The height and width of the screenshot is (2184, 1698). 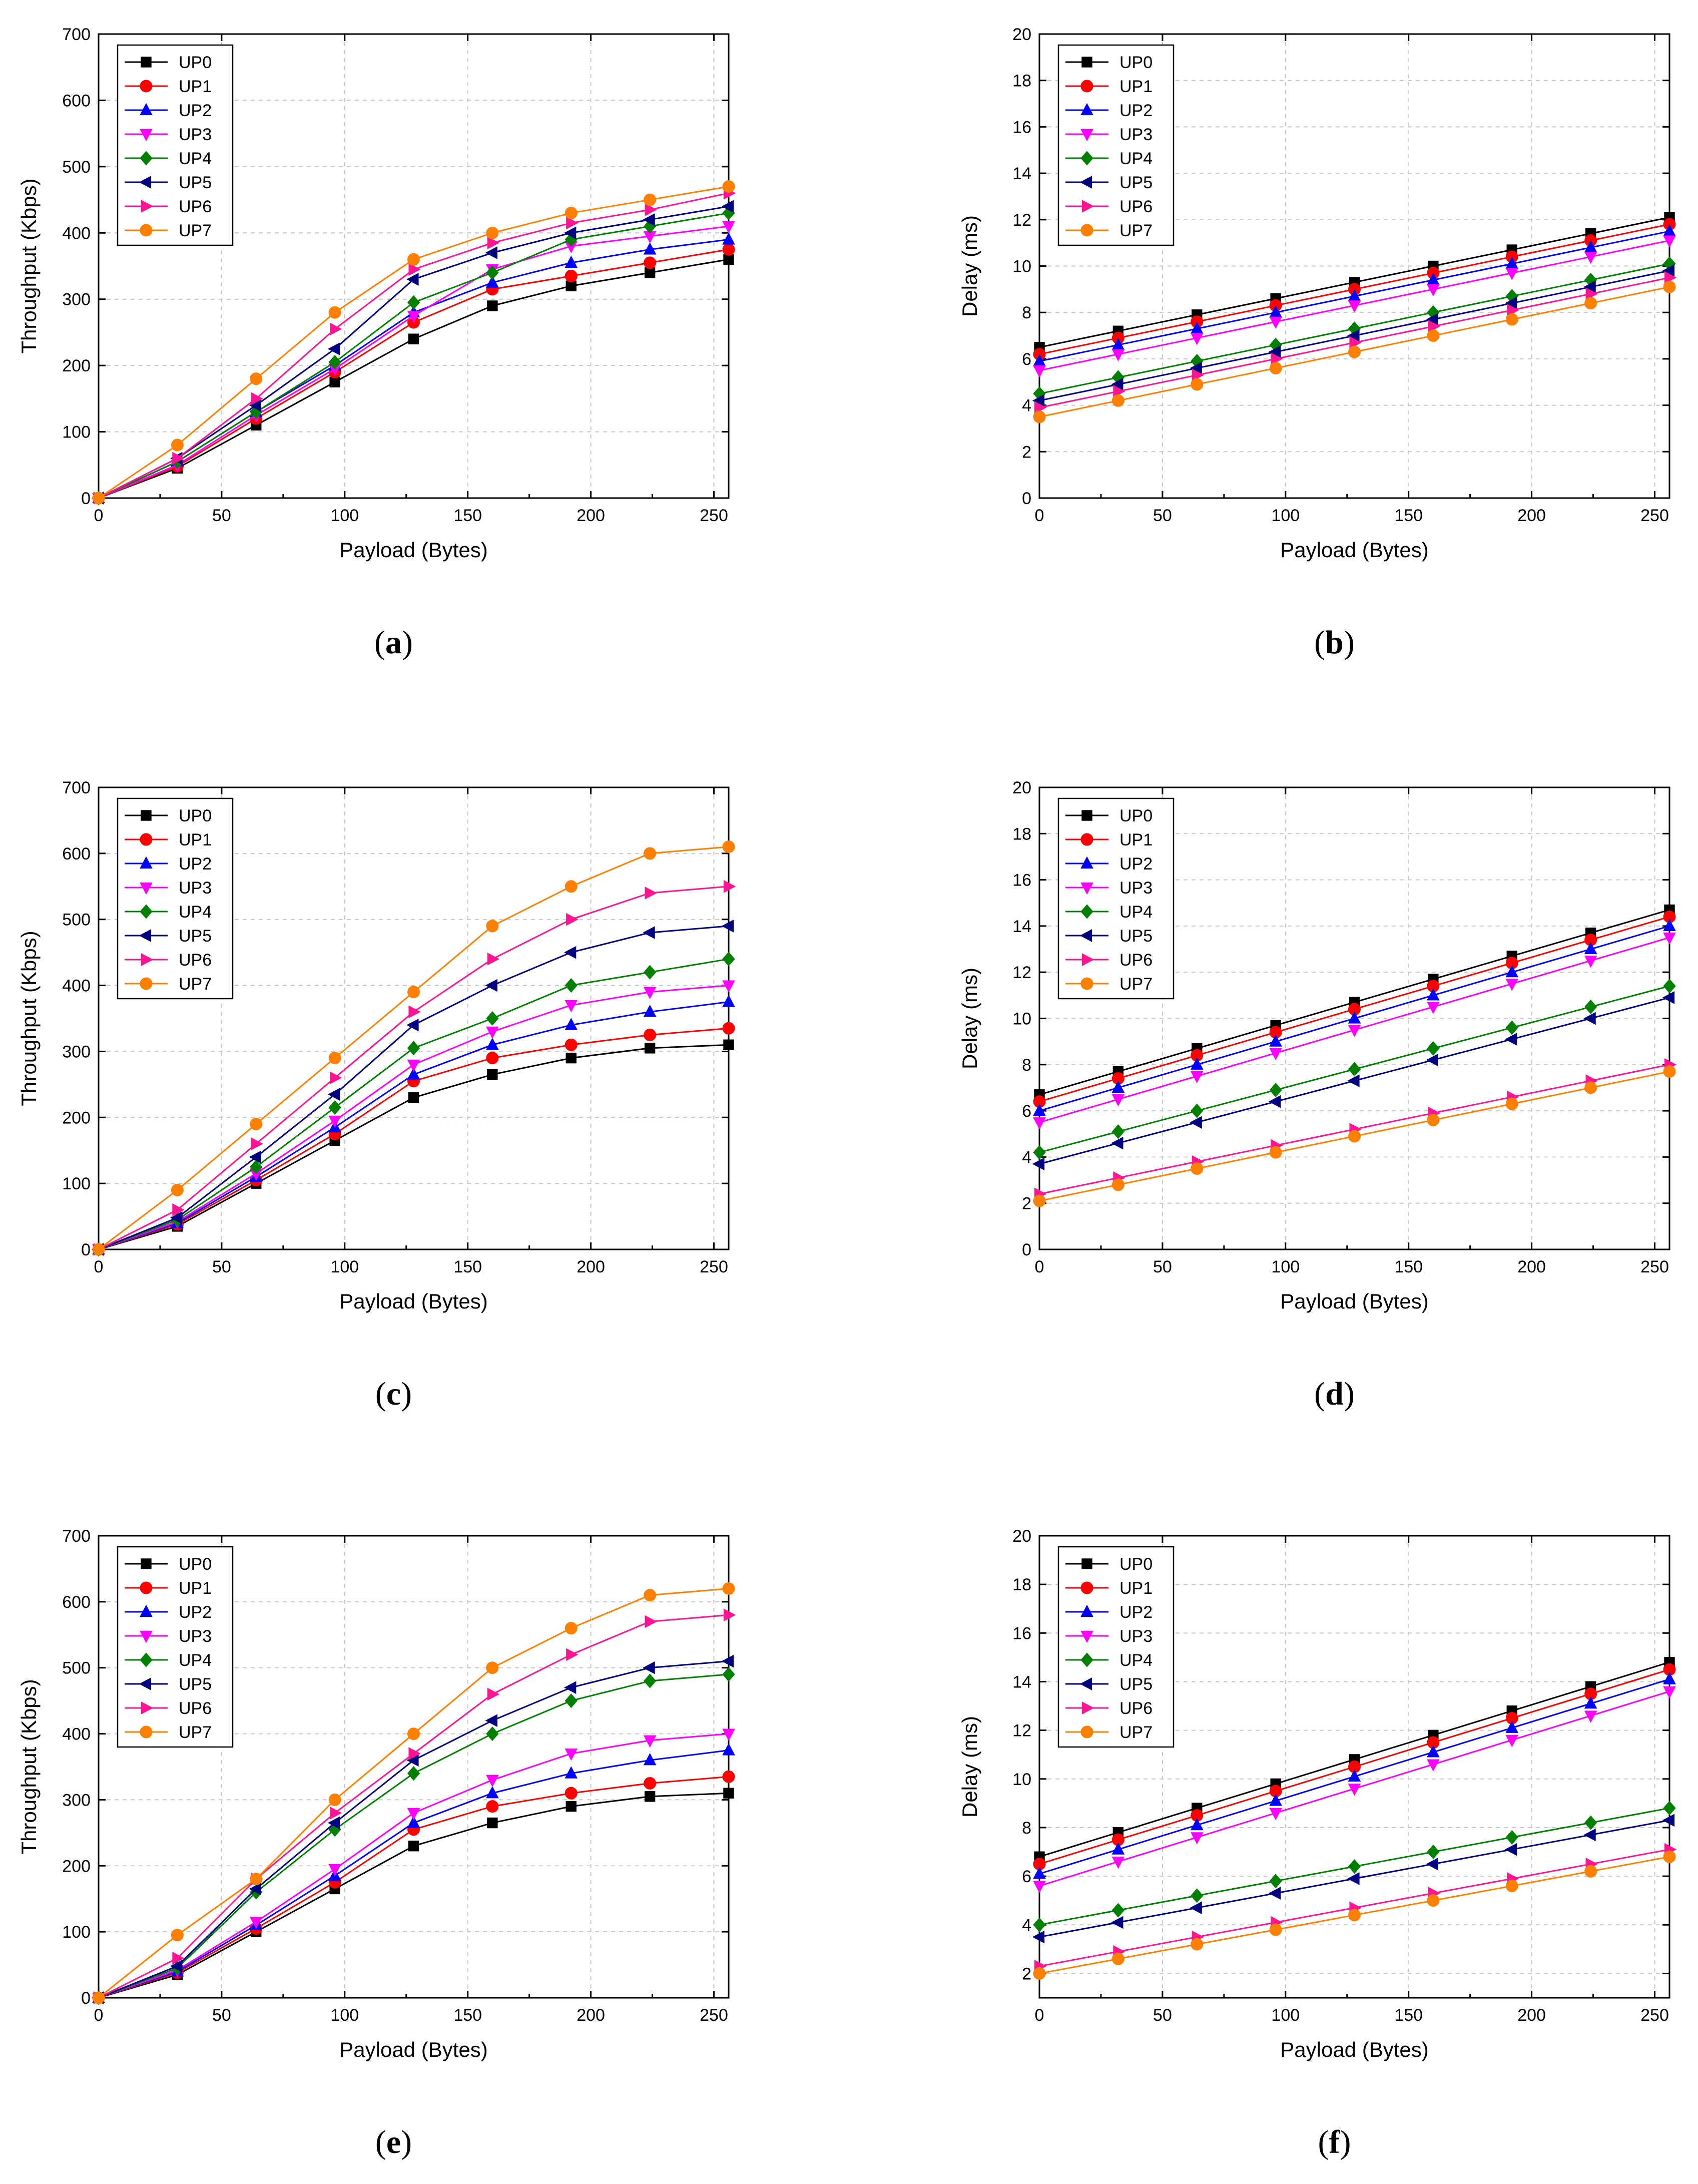 I want to click on panel-label-part: a, so click(x=393, y=642).